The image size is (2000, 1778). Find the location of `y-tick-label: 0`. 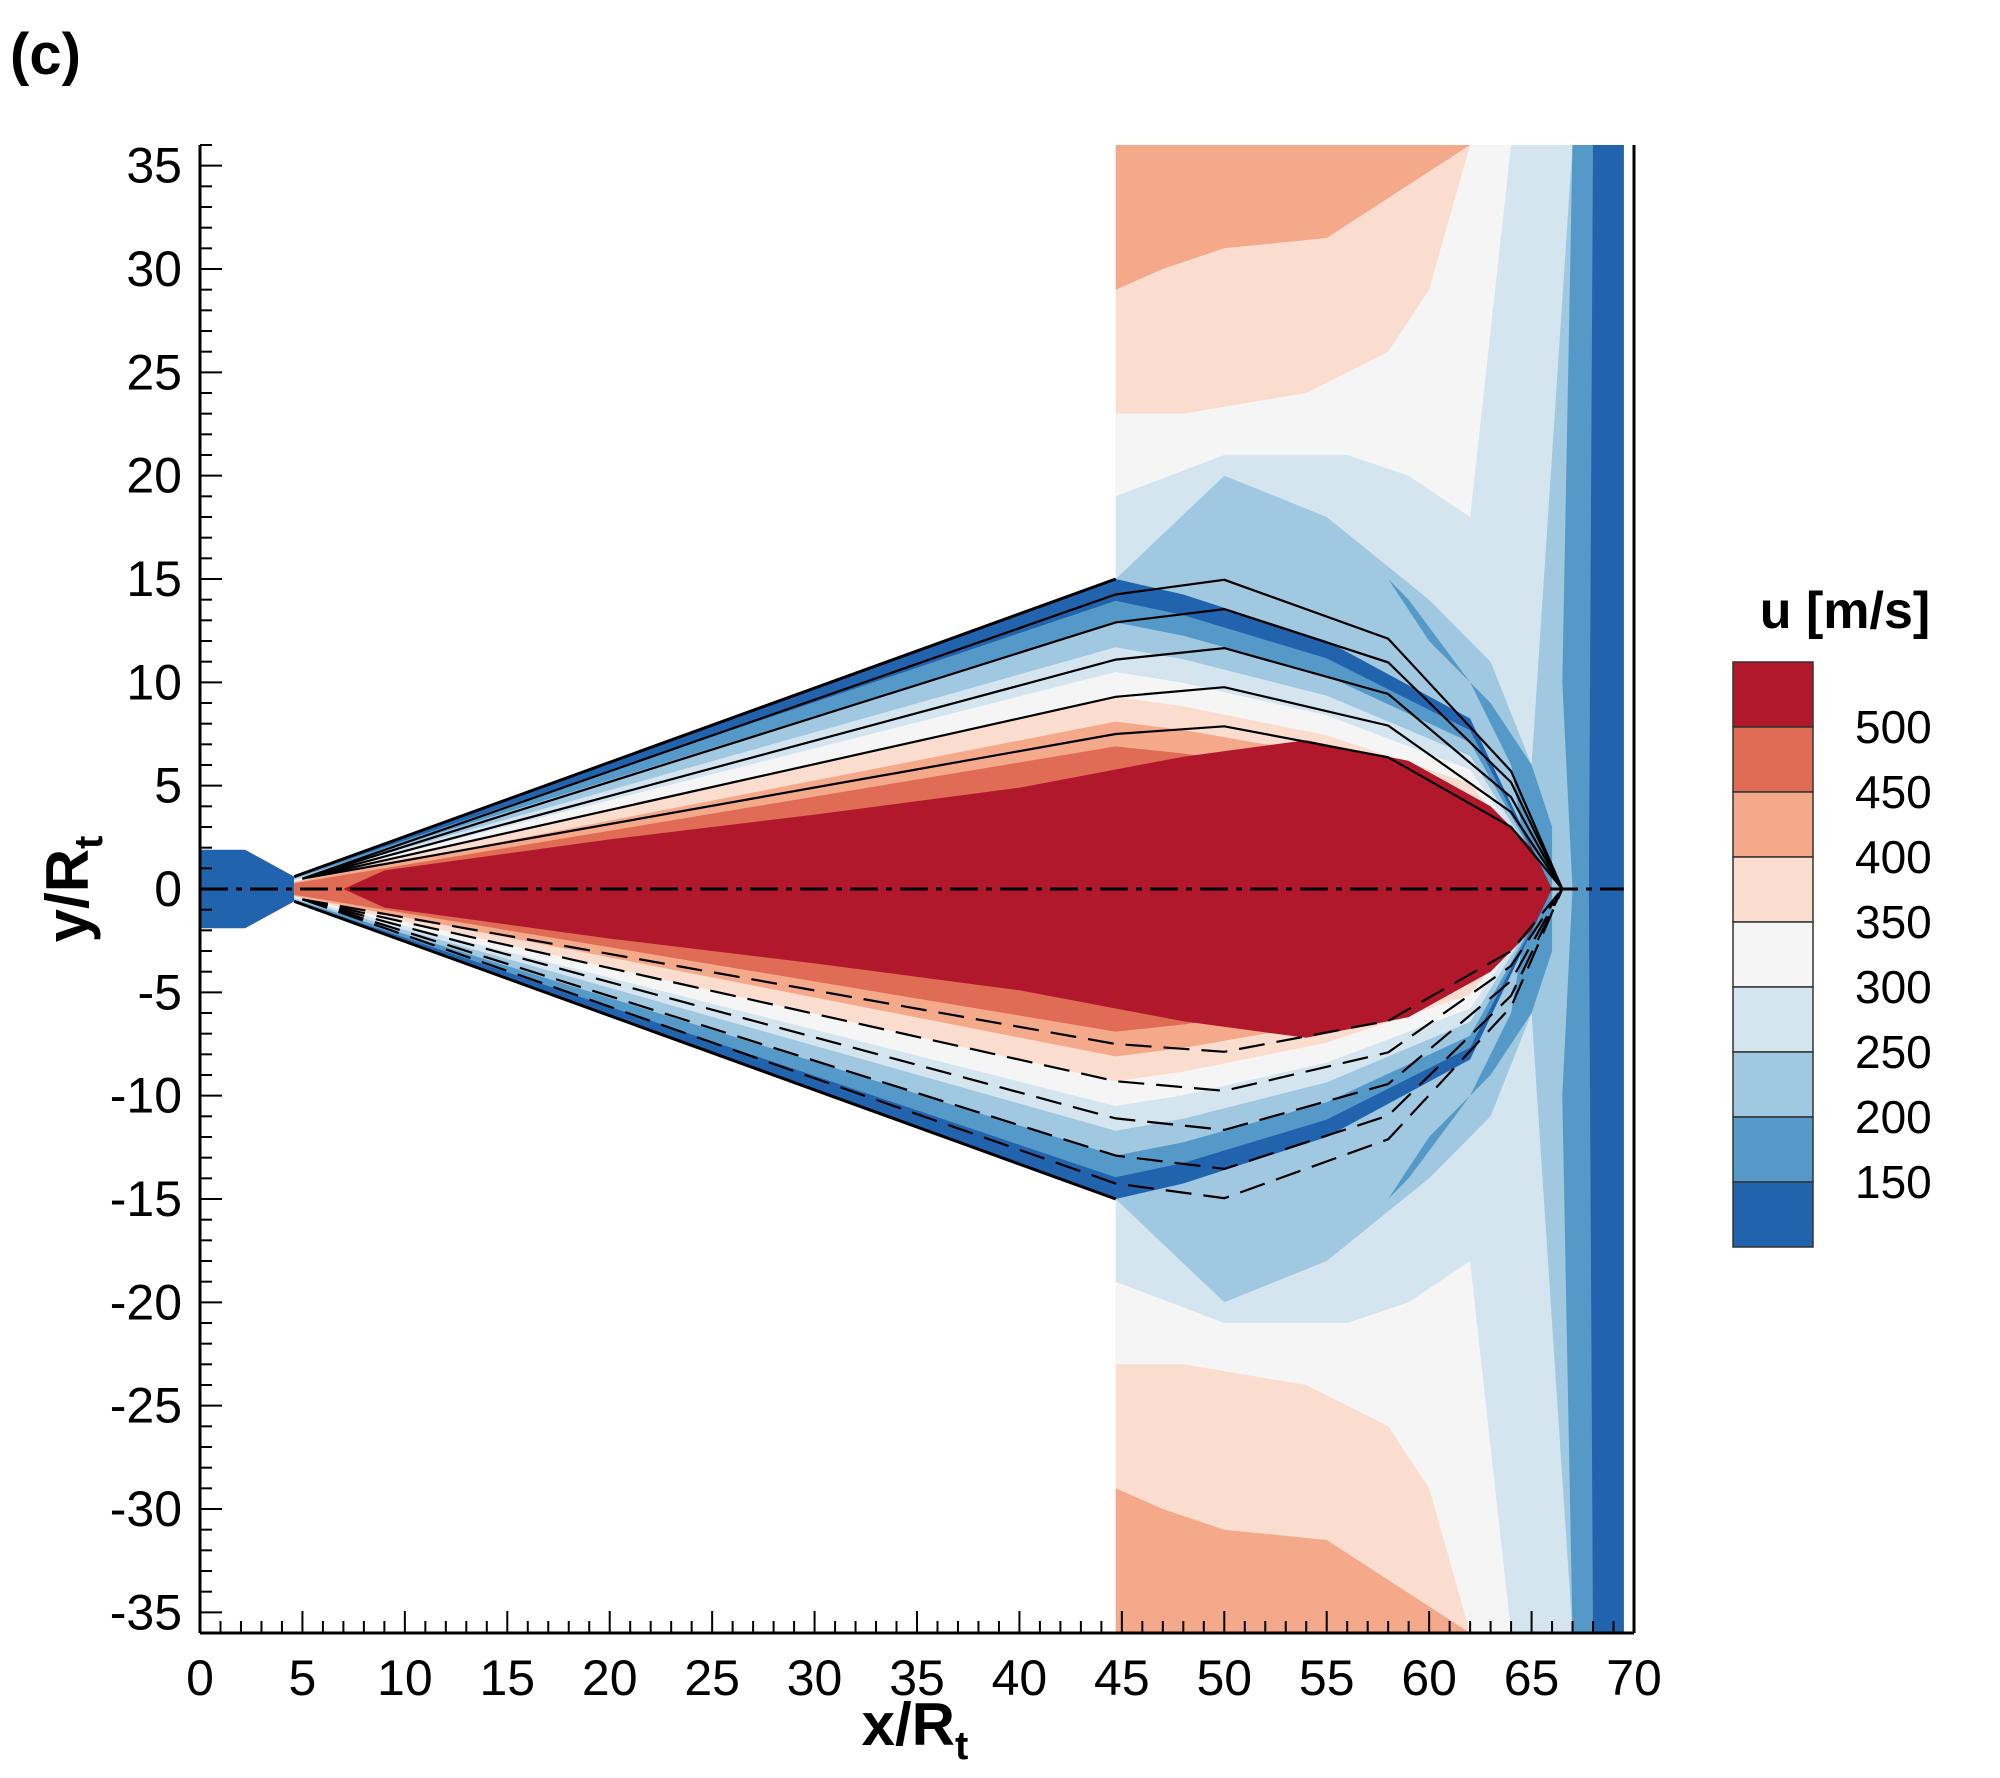

y-tick-label: 0 is located at coordinates (168, 889).